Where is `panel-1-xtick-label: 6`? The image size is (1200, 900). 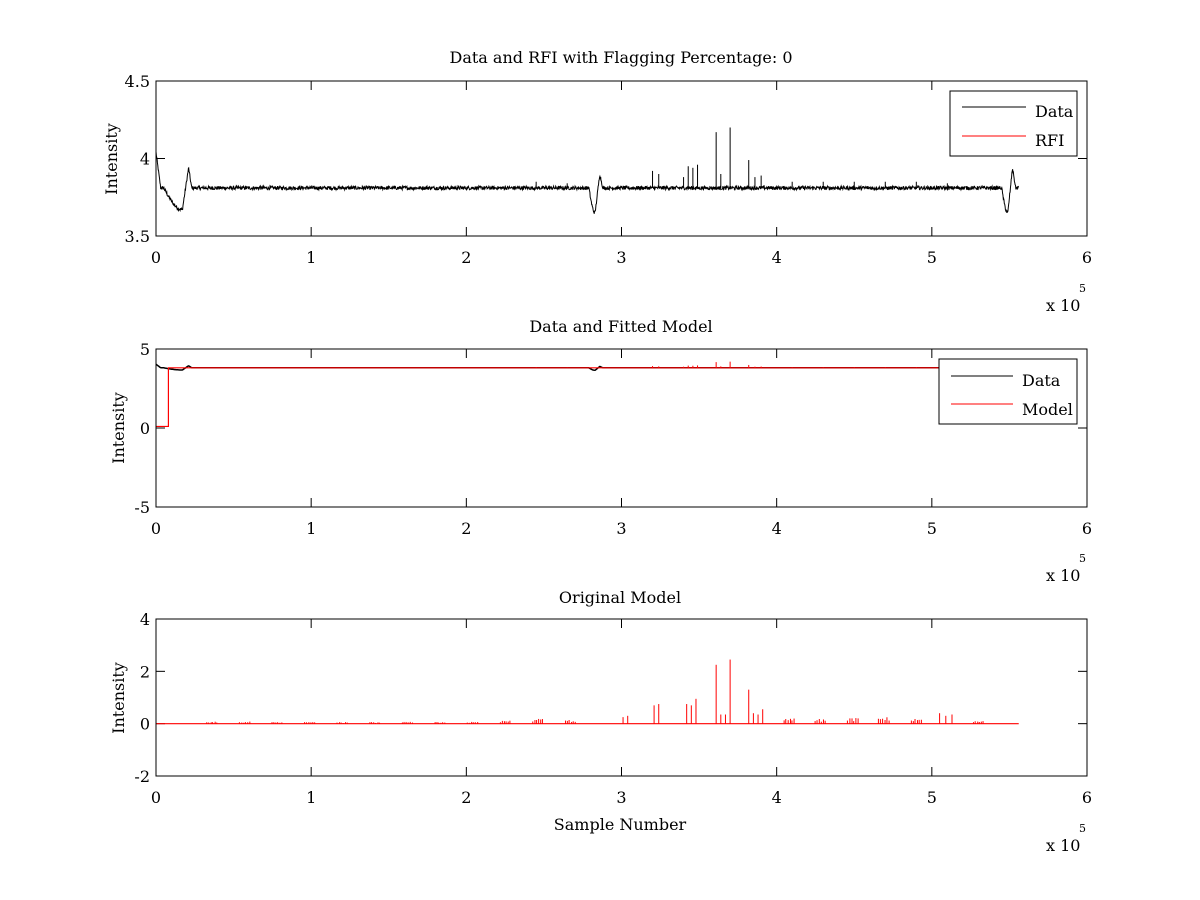 panel-1-xtick-label: 6 is located at coordinates (1087, 257).